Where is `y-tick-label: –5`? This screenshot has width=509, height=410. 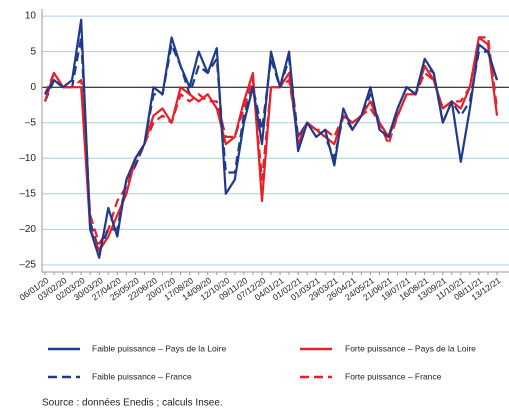 y-tick-label: –5 is located at coordinates (31, 122).